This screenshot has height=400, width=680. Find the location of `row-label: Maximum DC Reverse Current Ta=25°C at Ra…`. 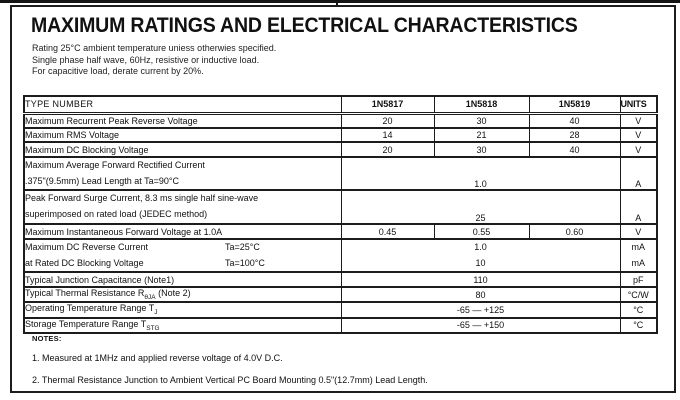

row-label: Maximum DC Reverse Current Ta=25°C at Ra… is located at coordinates (182, 255).